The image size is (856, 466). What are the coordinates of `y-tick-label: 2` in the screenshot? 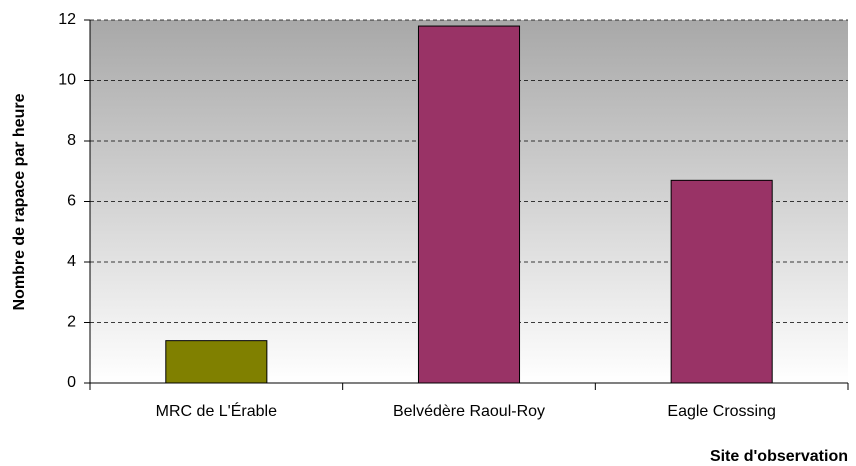 It's located at (71, 322).